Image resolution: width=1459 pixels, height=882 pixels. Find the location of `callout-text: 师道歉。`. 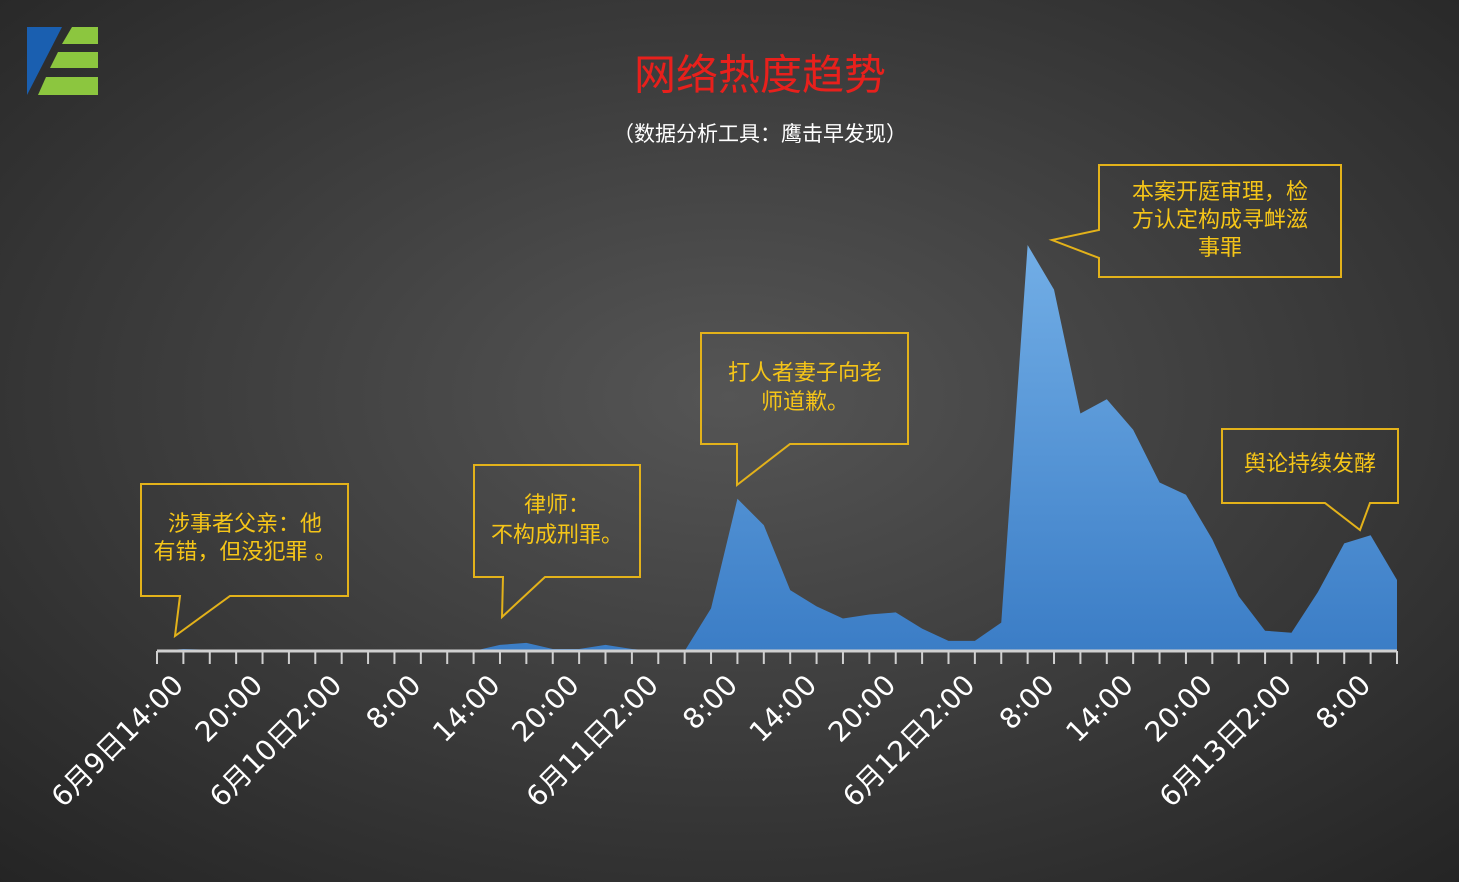

callout-text: 师道歉。 is located at coordinates (805, 402).